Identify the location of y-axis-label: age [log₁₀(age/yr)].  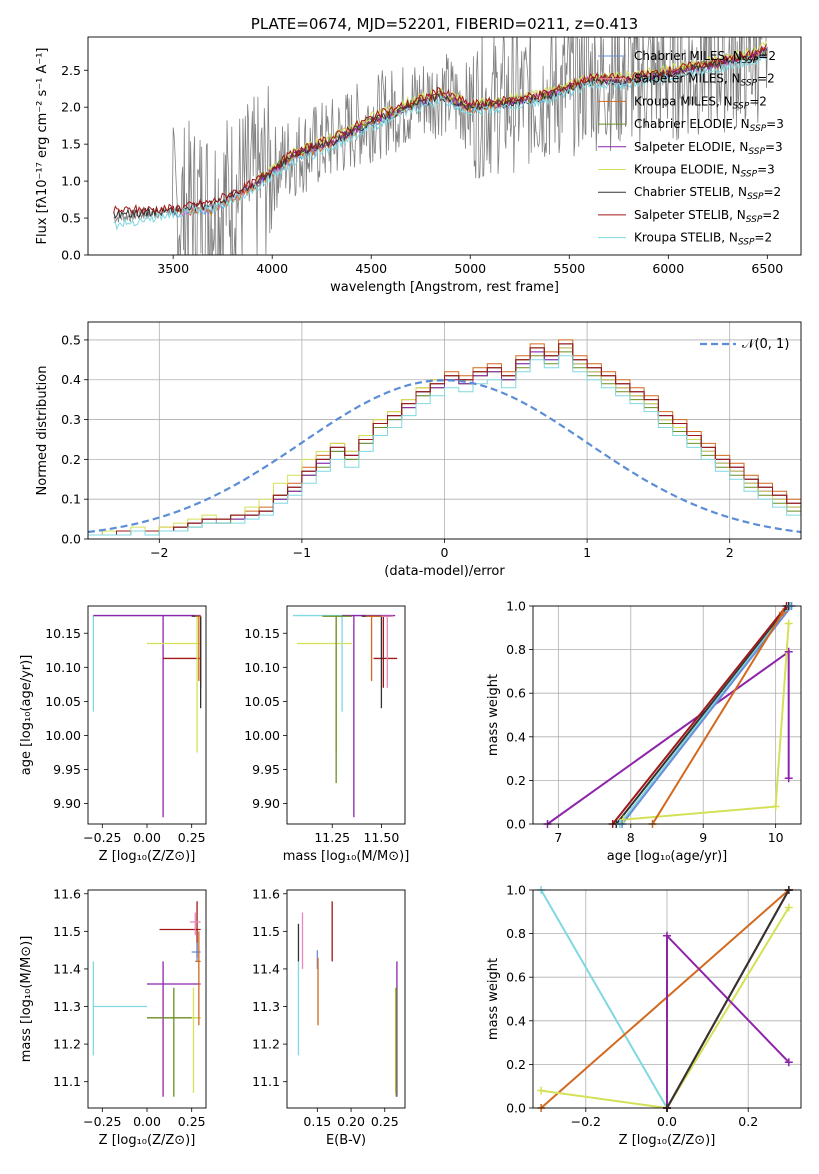
(26, 715).